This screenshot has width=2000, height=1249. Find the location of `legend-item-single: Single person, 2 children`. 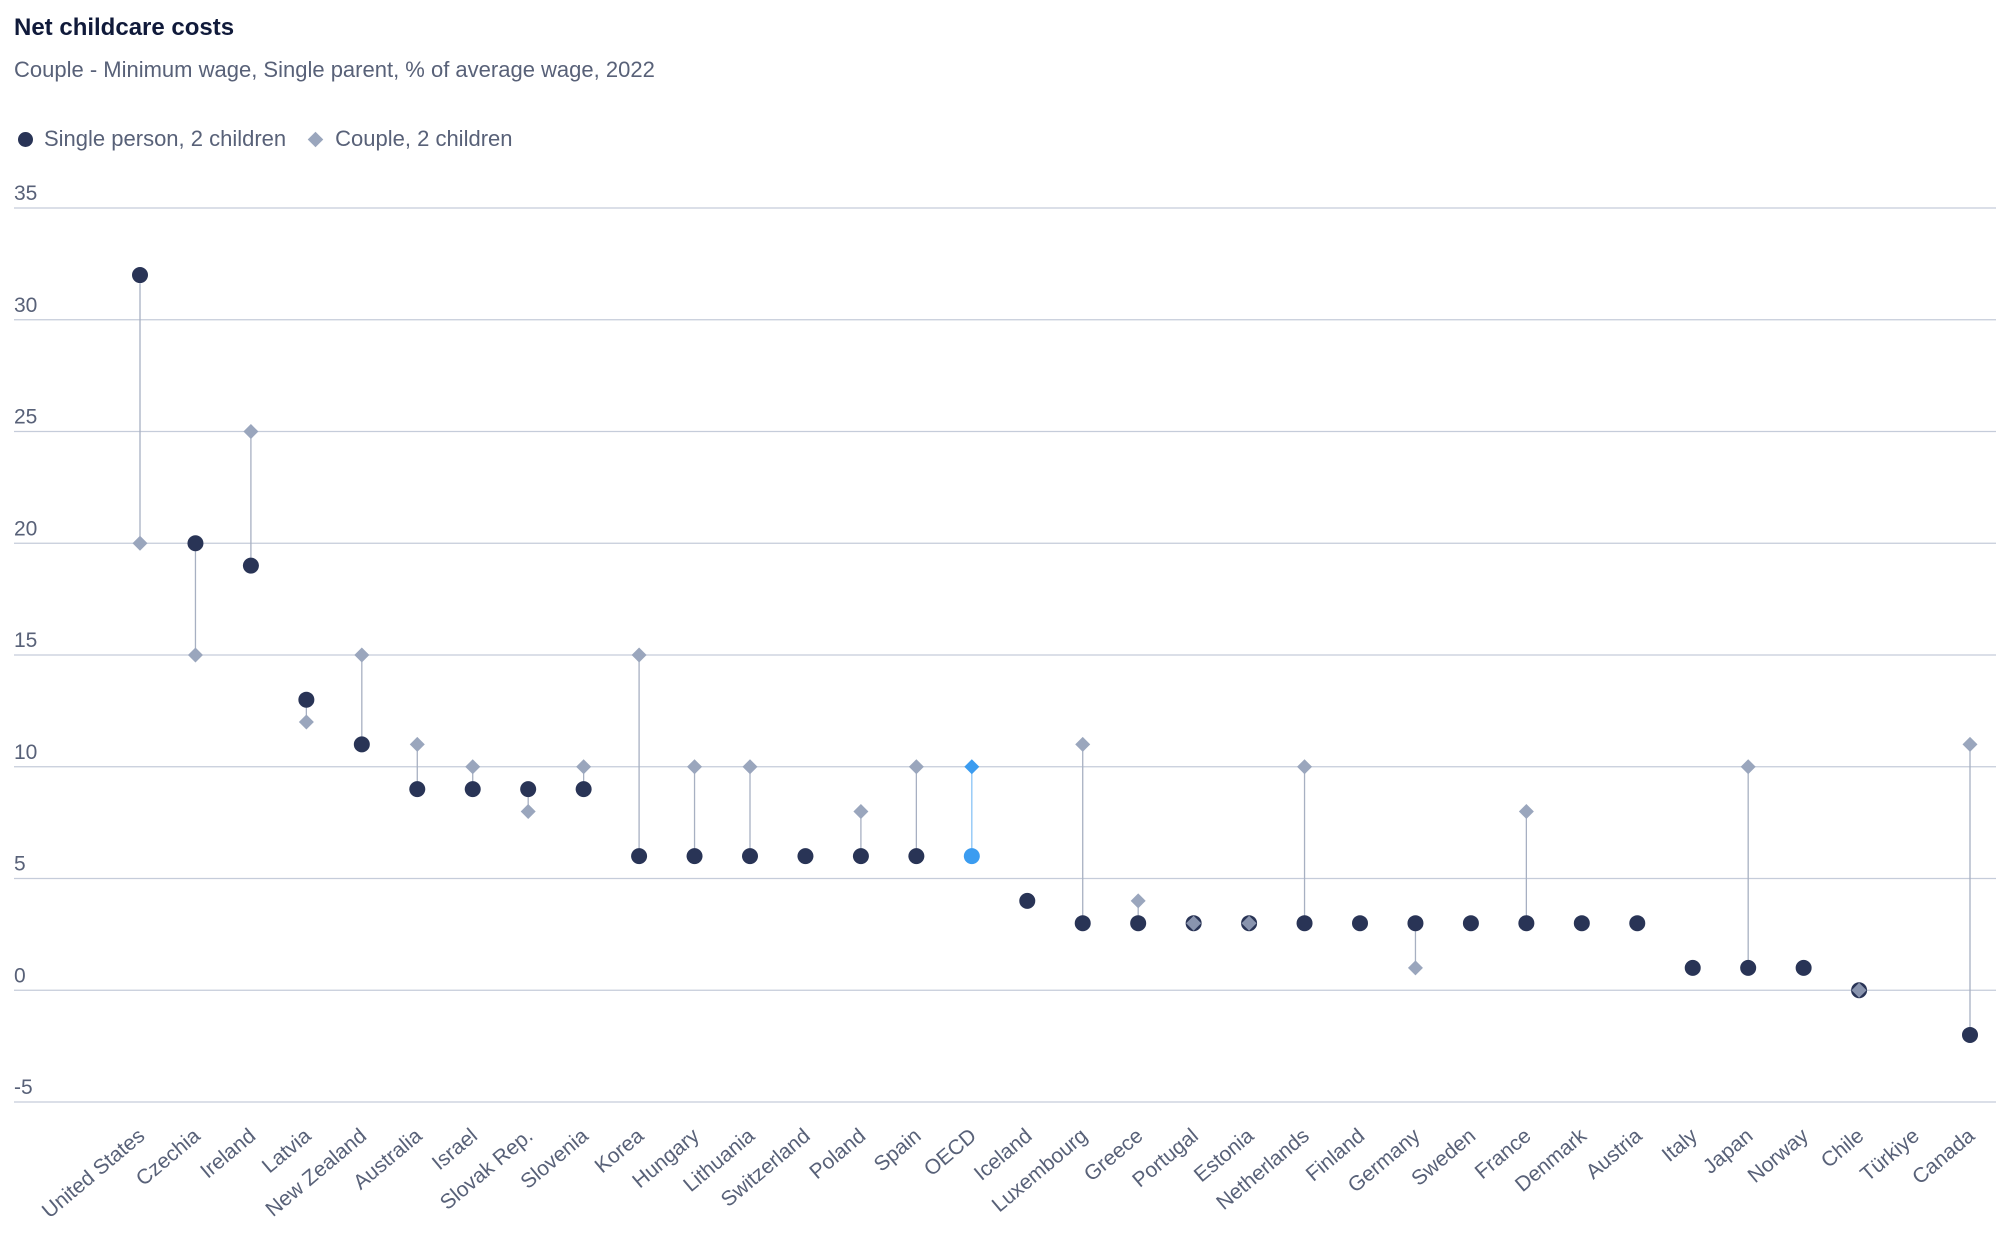

legend-item-single: Single person, 2 children is located at coordinates (152, 139).